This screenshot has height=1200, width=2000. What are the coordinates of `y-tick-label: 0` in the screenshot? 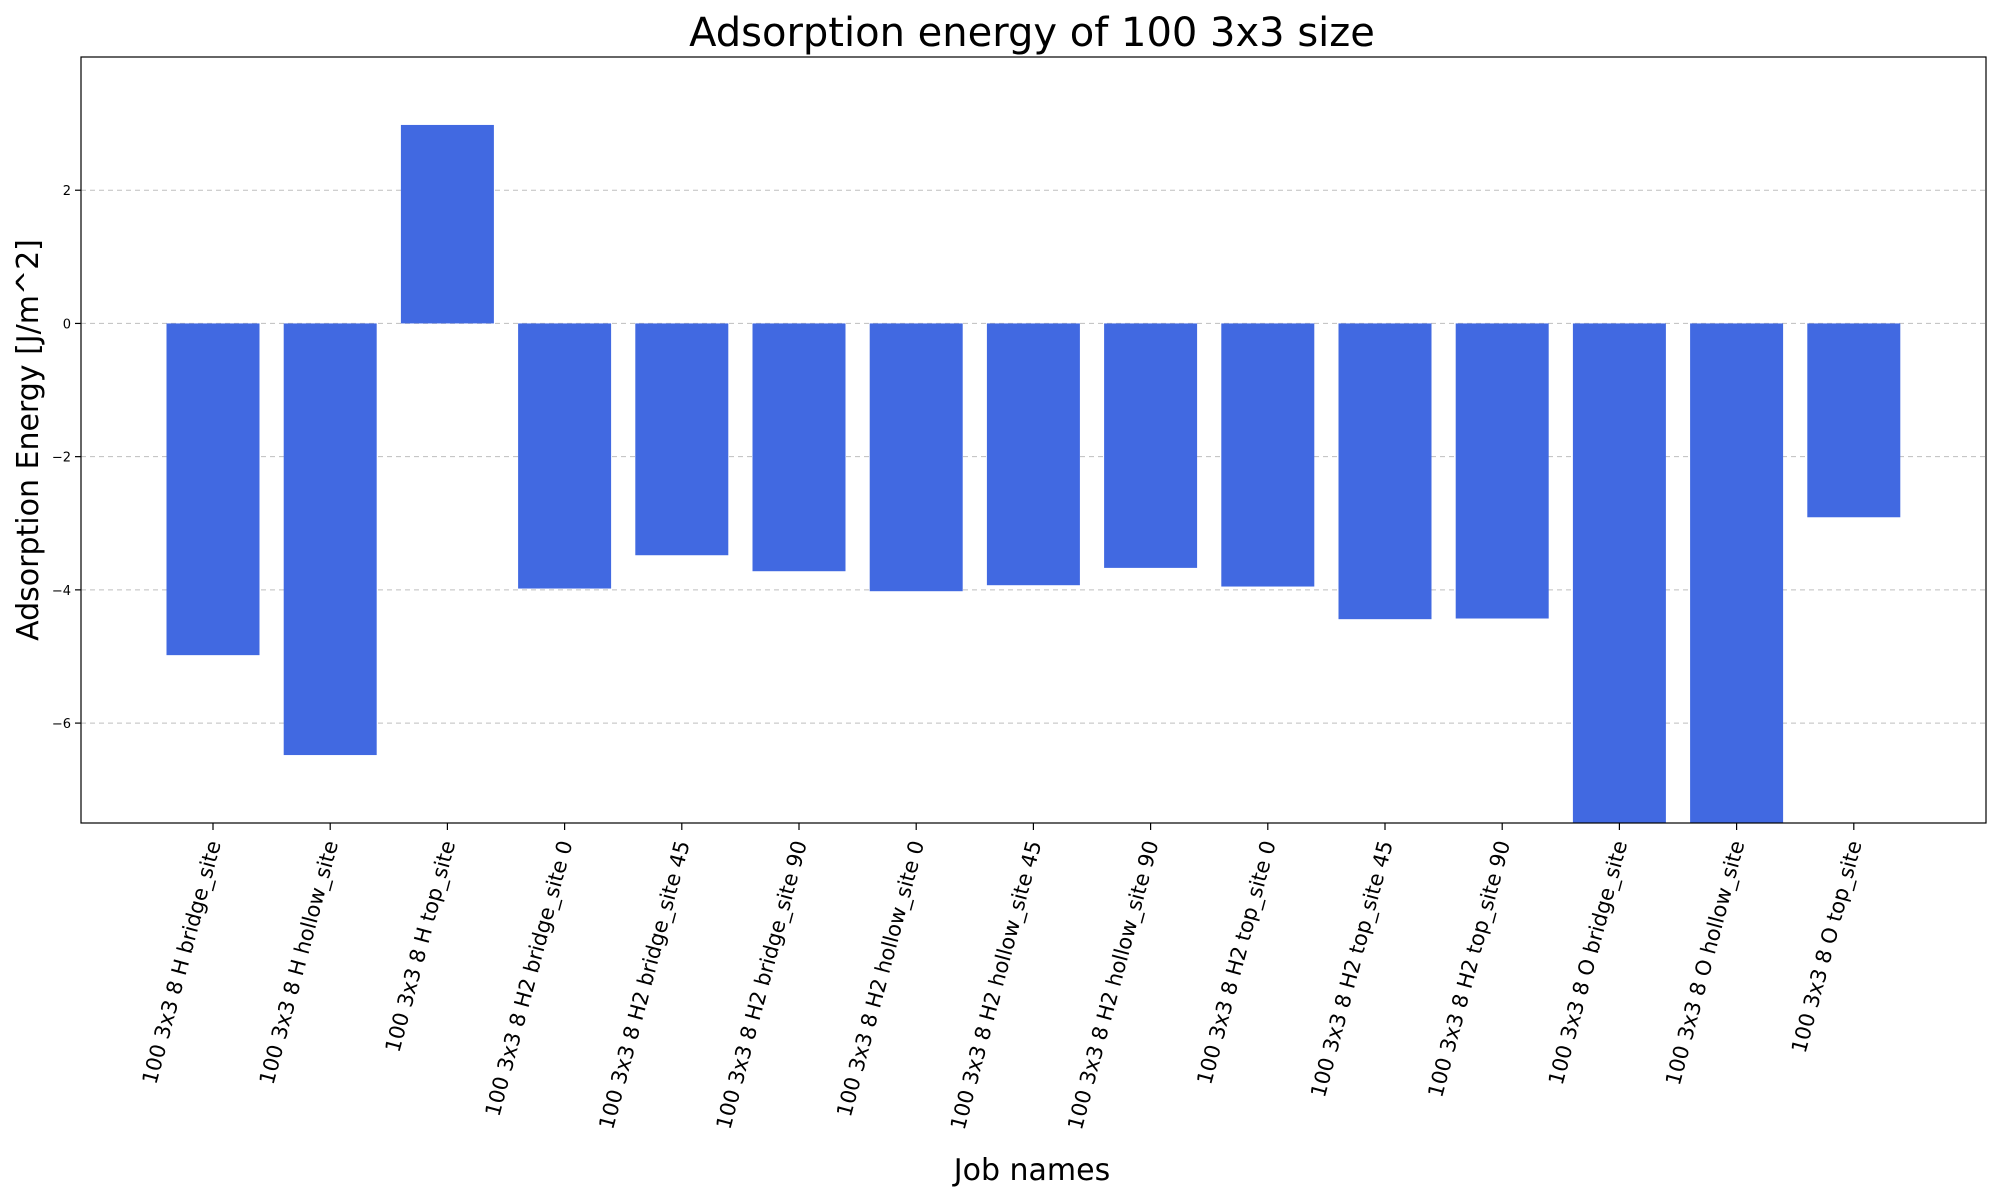 It's located at (67, 324).